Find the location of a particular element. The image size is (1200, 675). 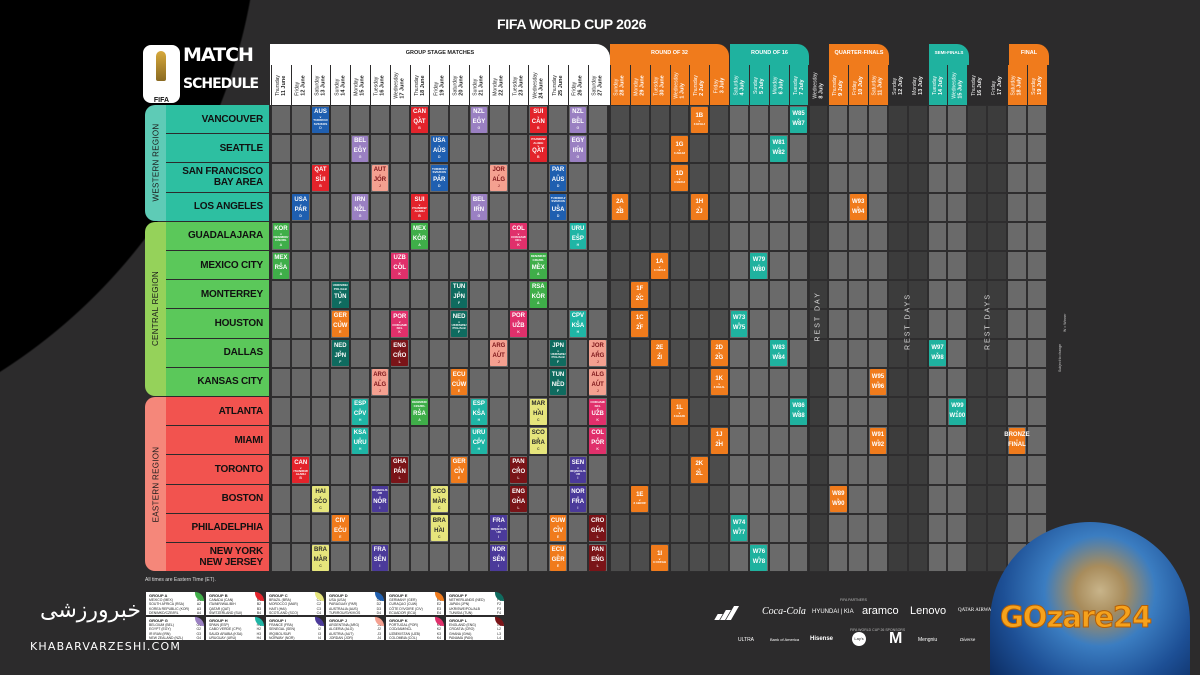

match-card: W73 v W75 is located at coordinates (739, 324).